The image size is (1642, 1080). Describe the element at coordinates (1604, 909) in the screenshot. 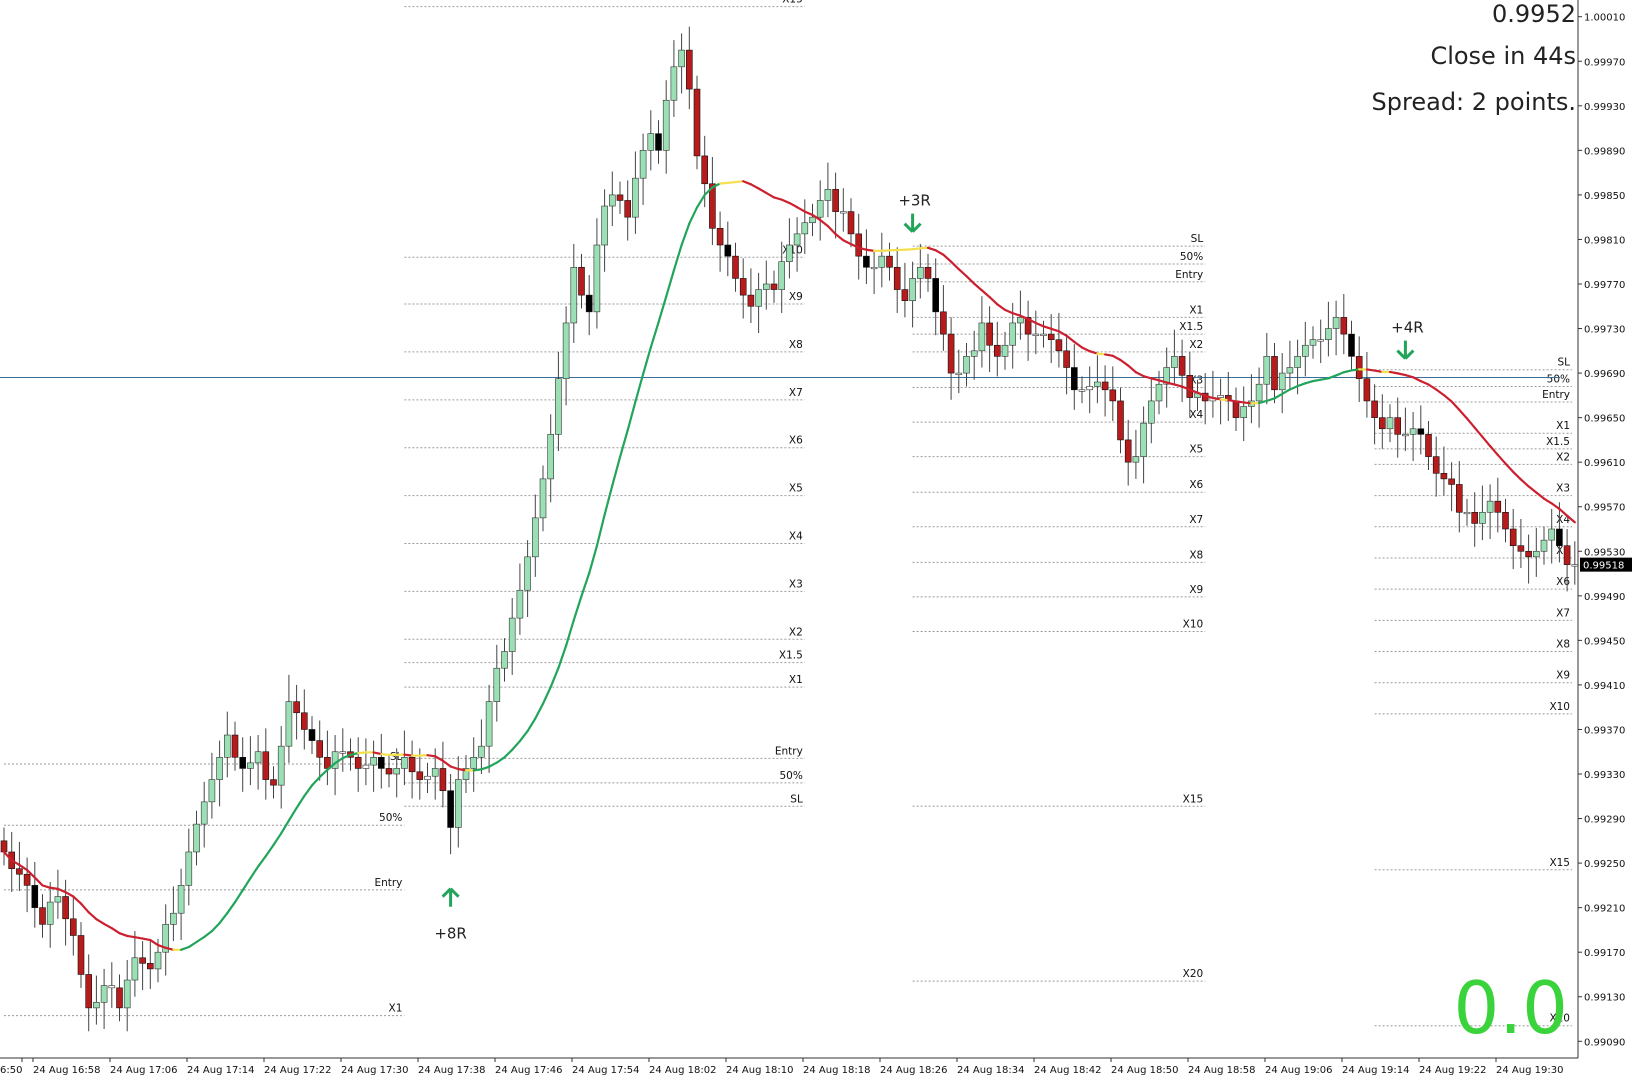

I see `price-tick-label: 0.99210` at that location.